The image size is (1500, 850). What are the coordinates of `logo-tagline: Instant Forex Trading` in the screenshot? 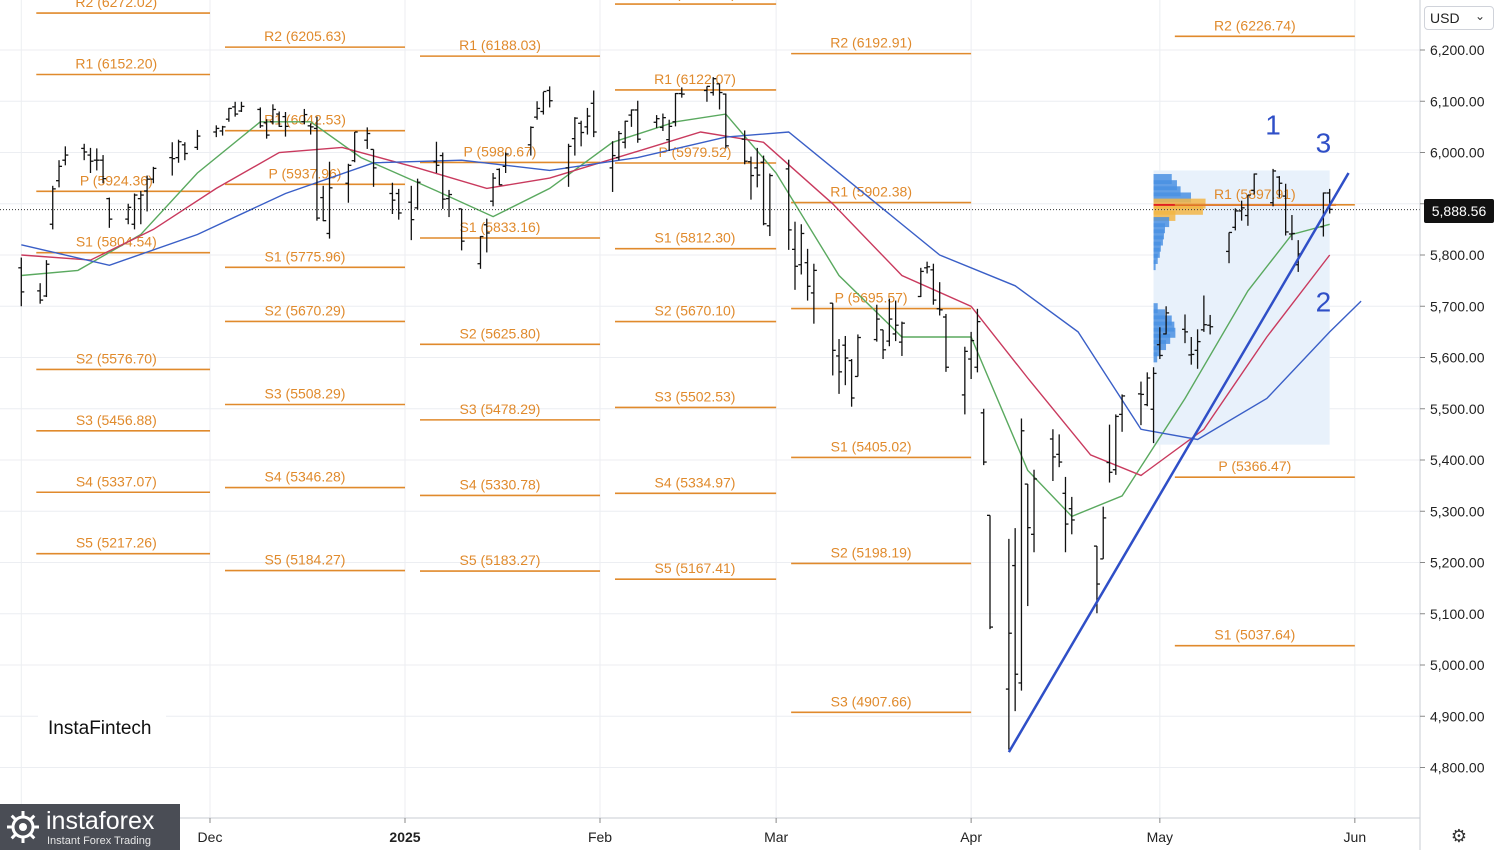 It's located at (99, 841).